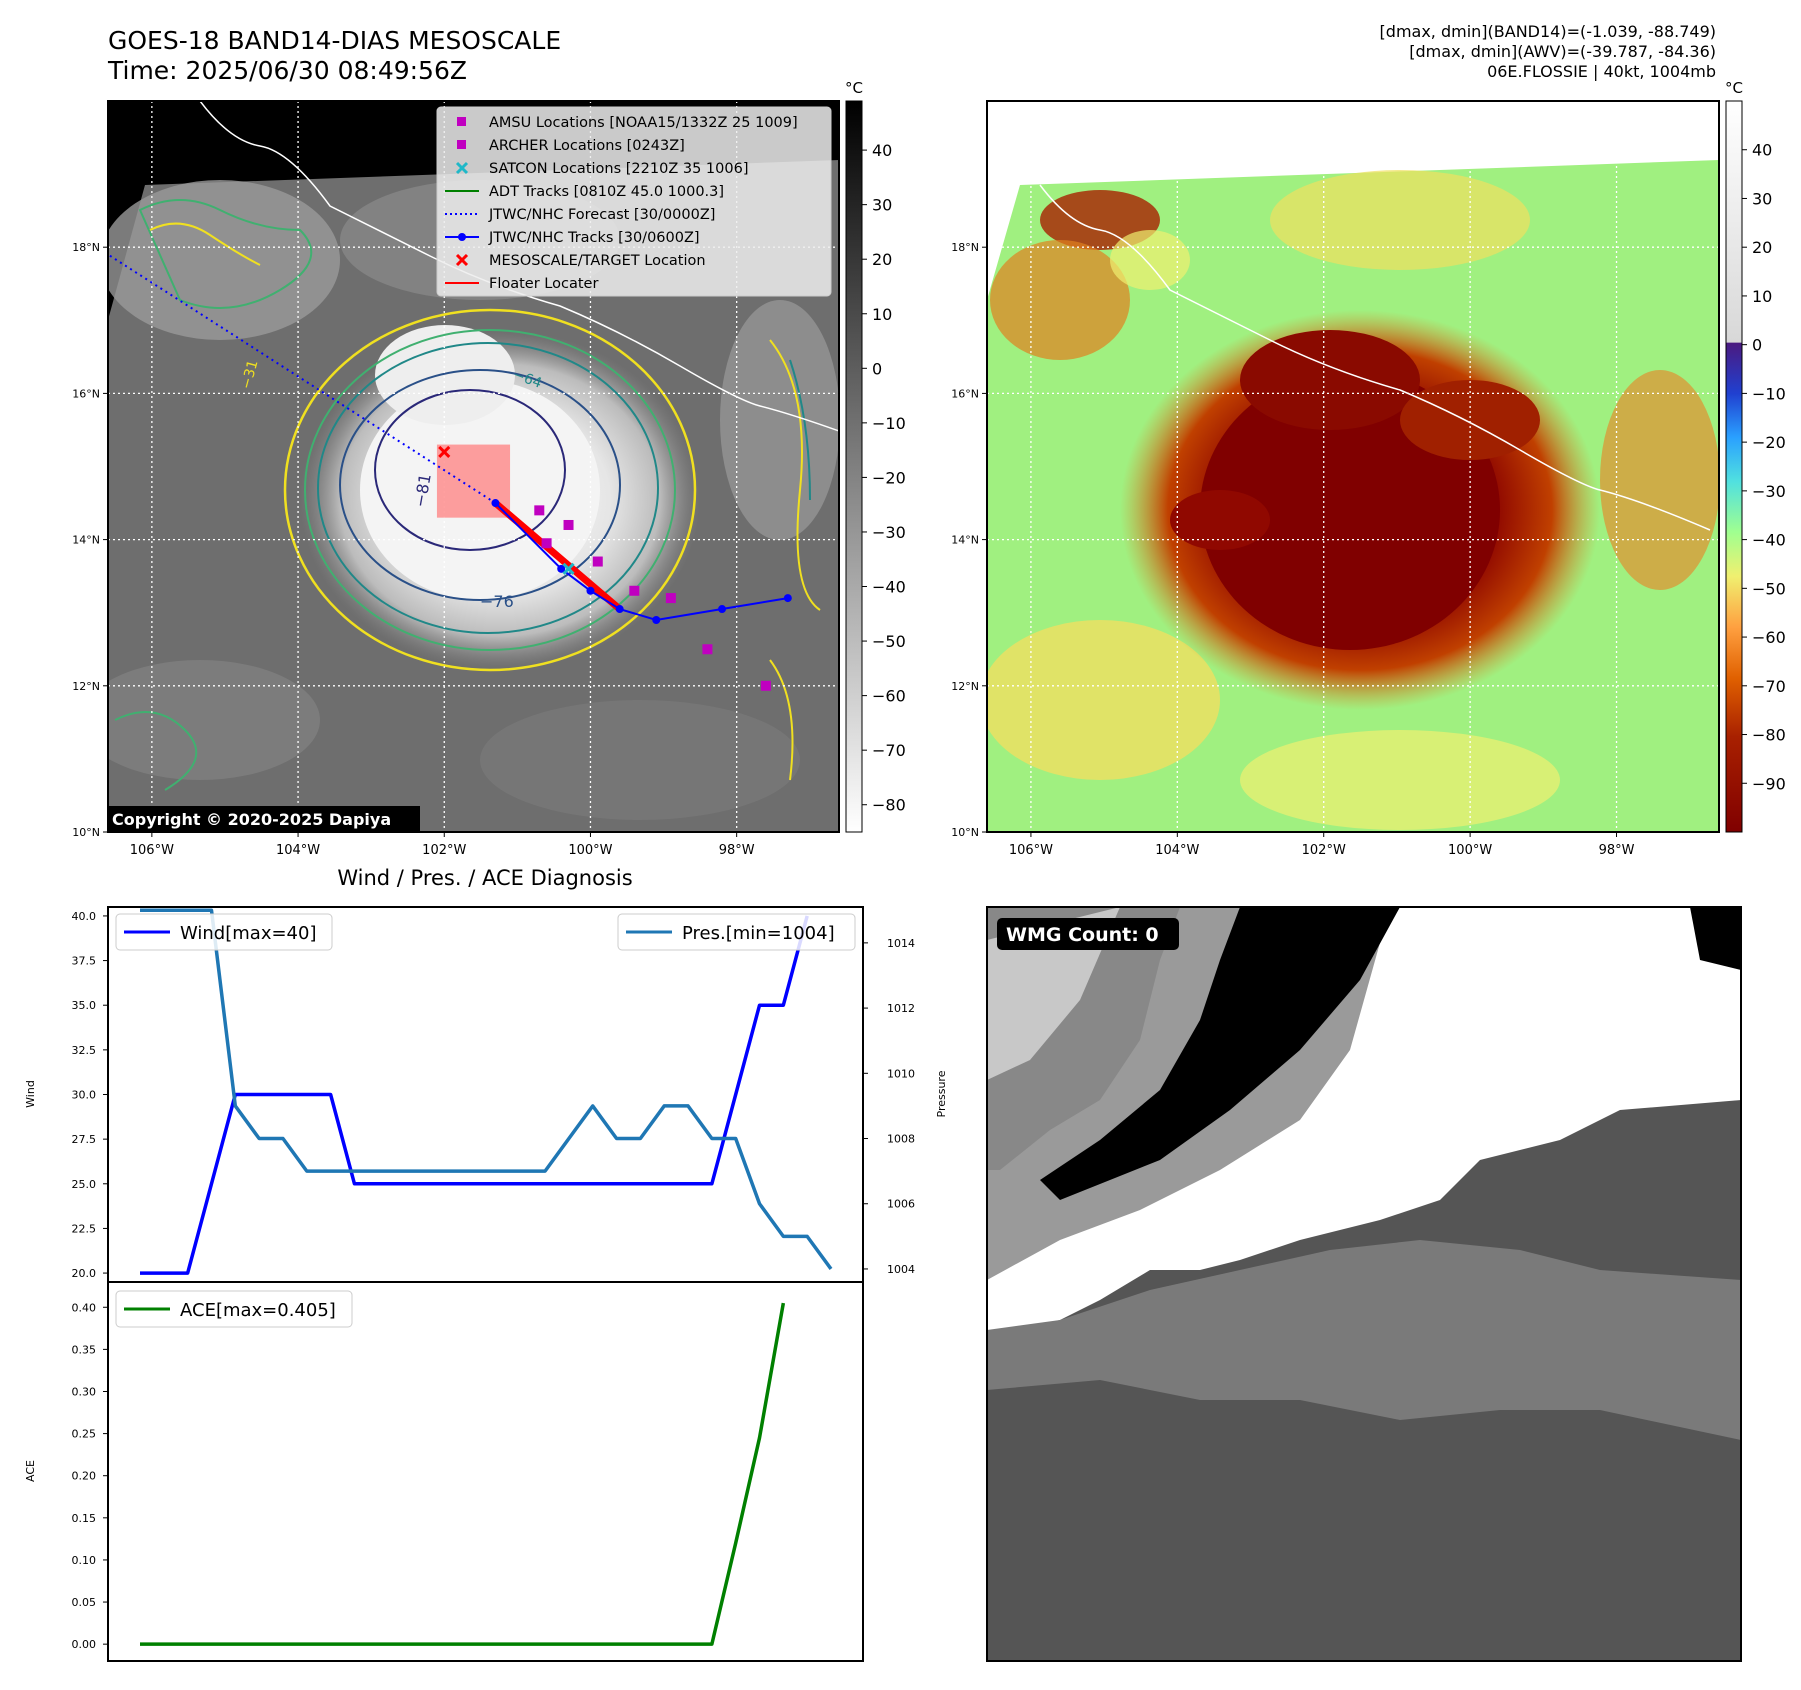 The height and width of the screenshot is (1690, 1801). I want to click on y2-tick-label: 1008, so click(901, 1139).